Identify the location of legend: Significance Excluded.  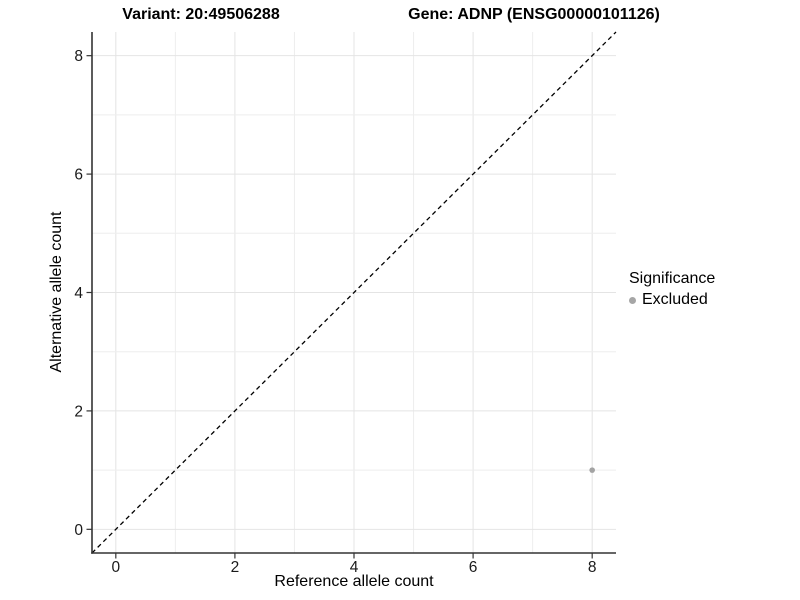
(672, 289).